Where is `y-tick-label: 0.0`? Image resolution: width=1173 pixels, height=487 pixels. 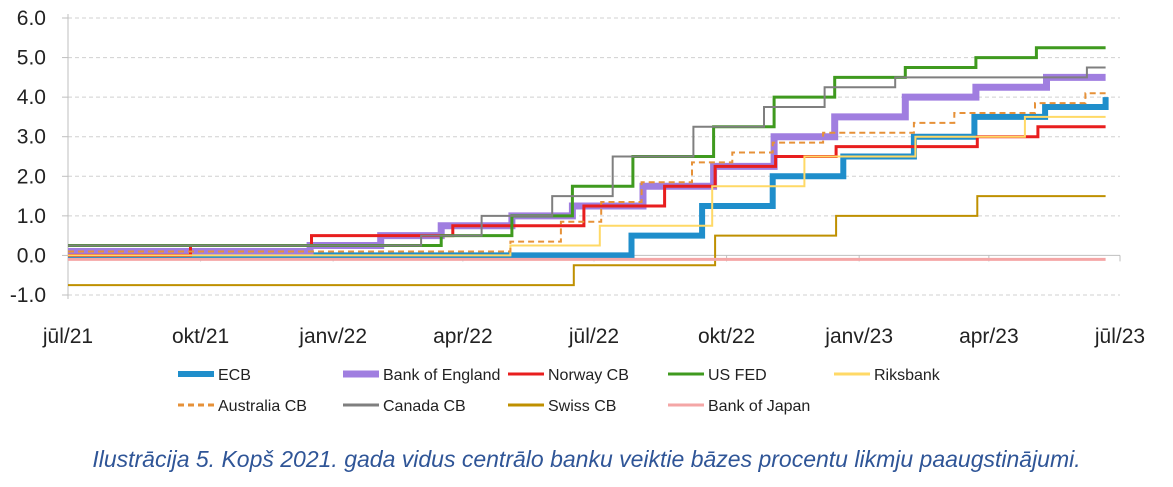 y-tick-label: 0.0 is located at coordinates (31, 255).